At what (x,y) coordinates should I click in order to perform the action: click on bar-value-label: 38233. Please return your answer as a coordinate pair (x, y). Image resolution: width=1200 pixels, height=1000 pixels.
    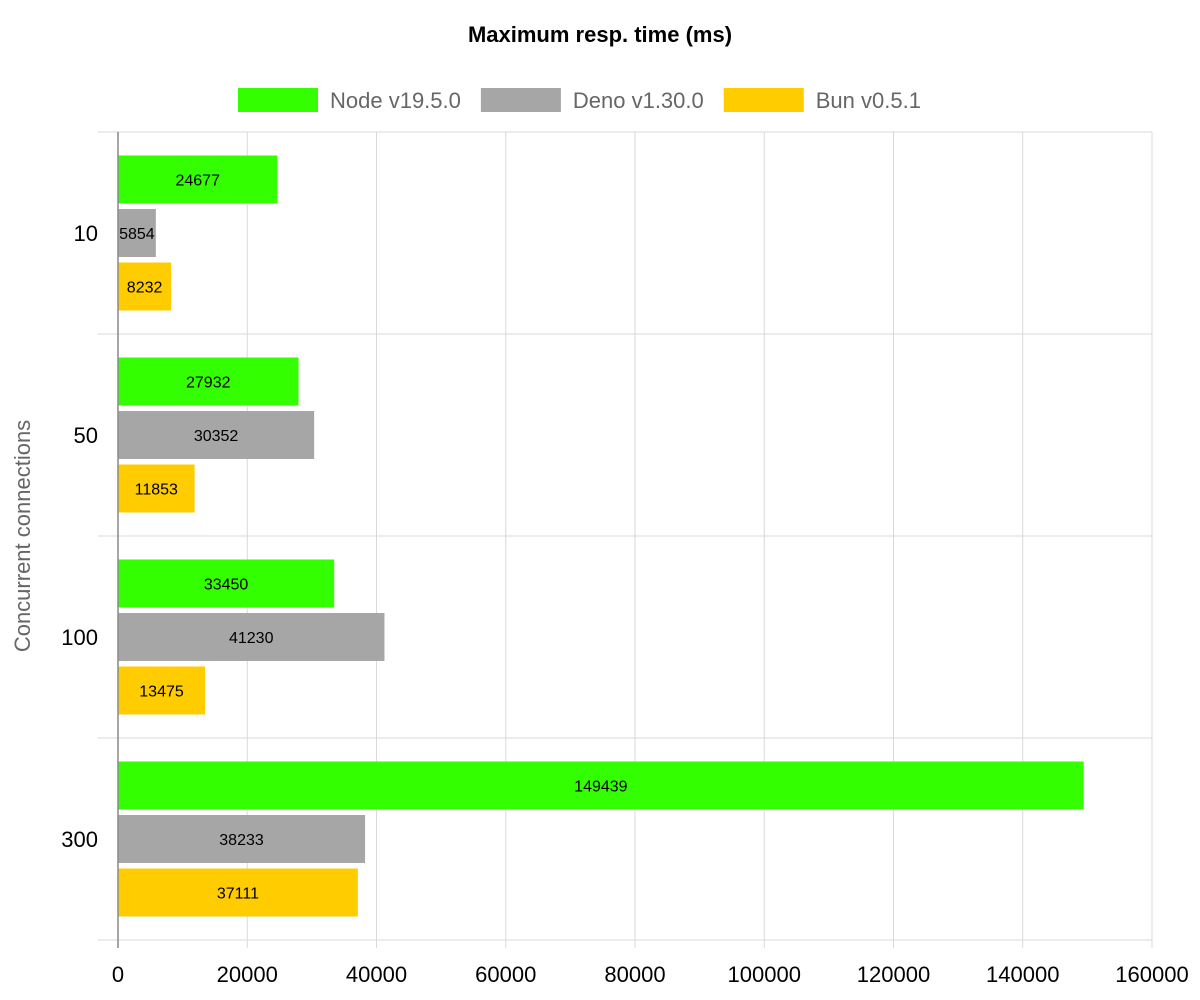
    Looking at the image, I should click on (241, 840).